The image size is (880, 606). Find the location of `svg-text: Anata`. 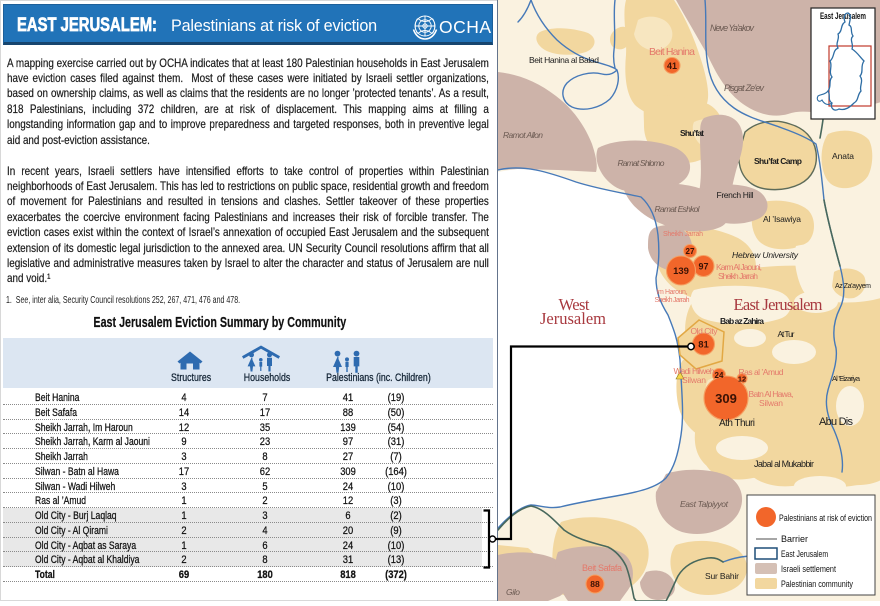

svg-text: Anata is located at coordinates (843, 156).